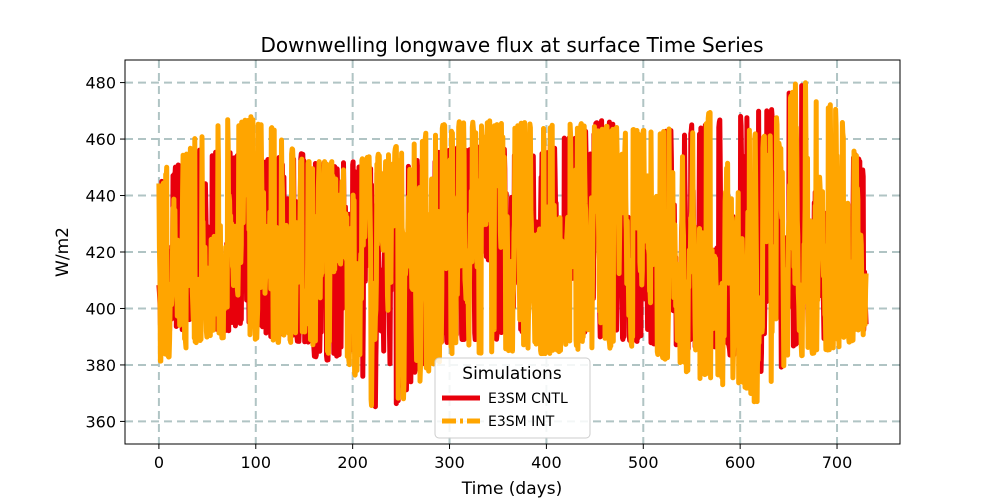  I want to click on y-tick-label: 420, so click(100, 252).